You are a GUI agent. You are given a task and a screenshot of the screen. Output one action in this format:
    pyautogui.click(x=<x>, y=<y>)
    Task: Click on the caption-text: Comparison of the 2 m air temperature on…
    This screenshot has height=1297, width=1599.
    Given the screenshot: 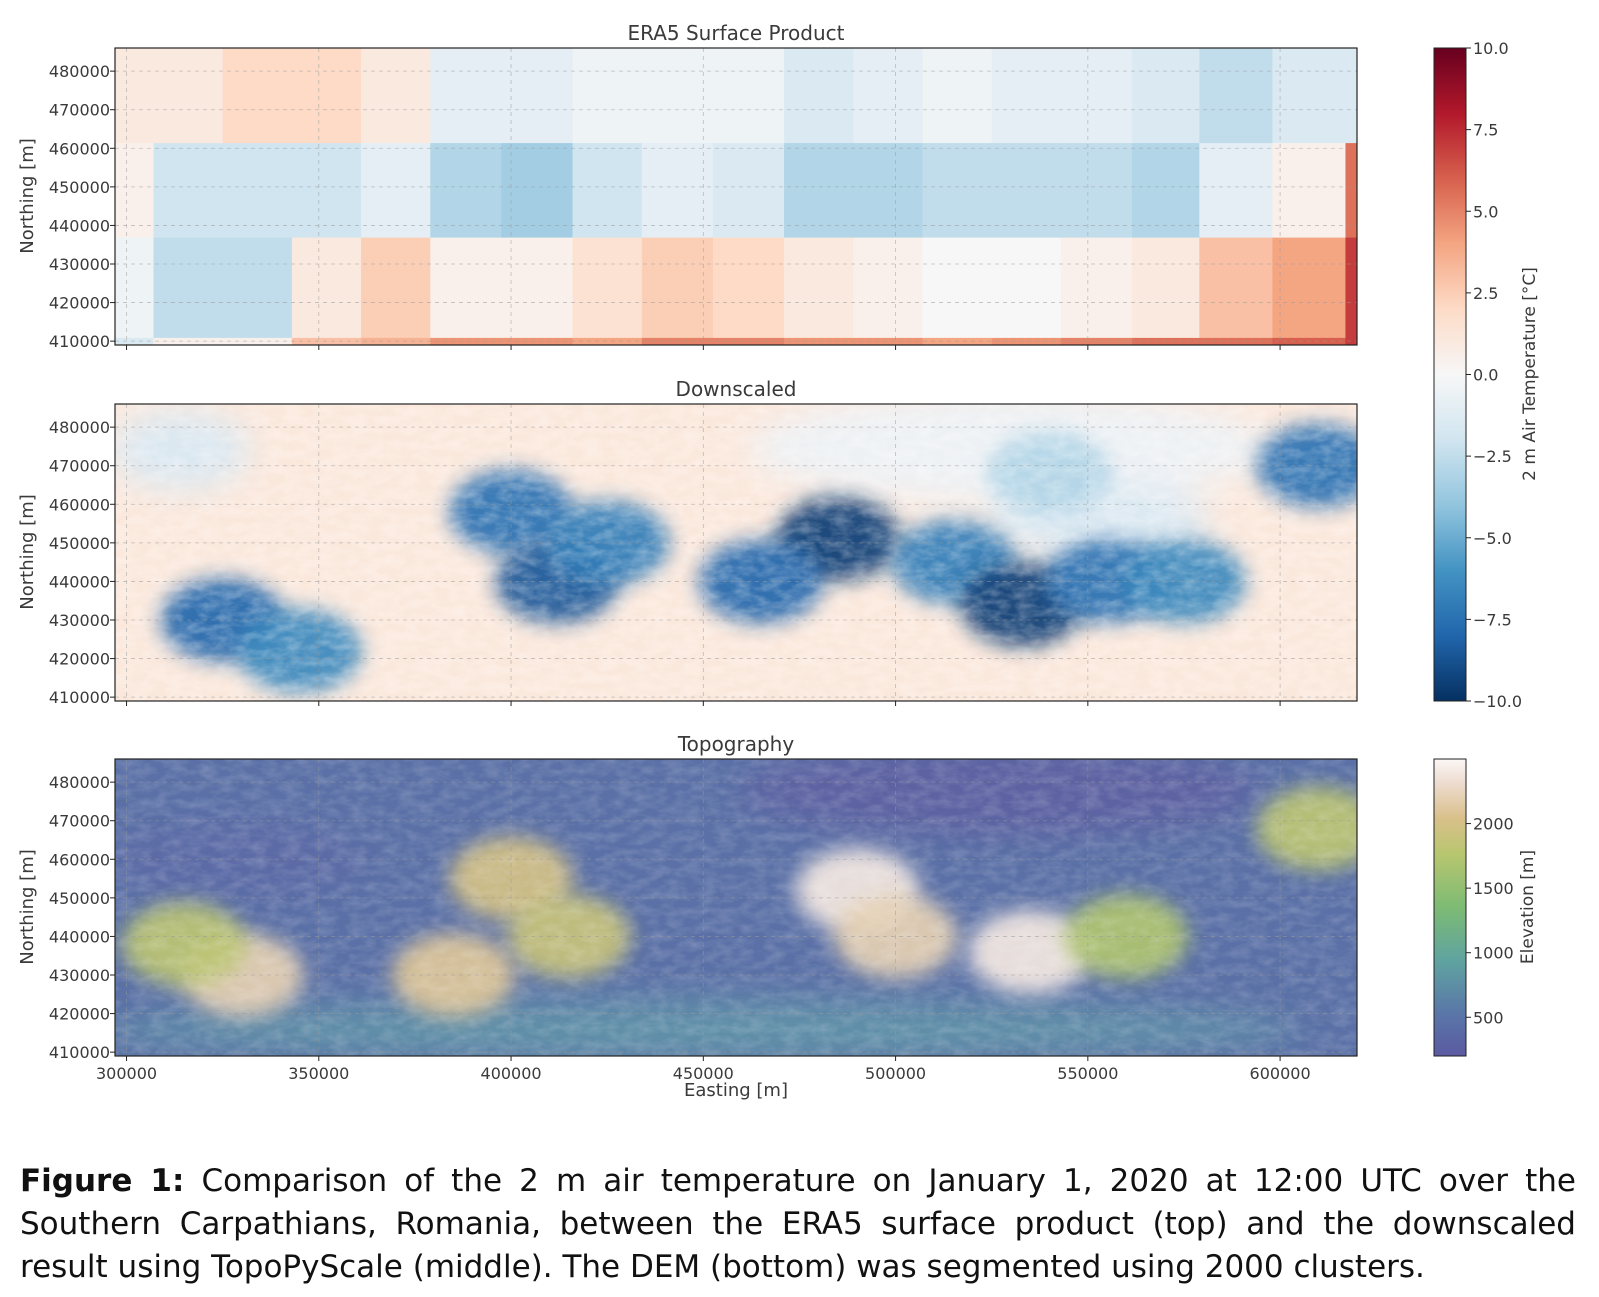 What is the action you would take?
    pyautogui.click(x=798, y=1224)
    